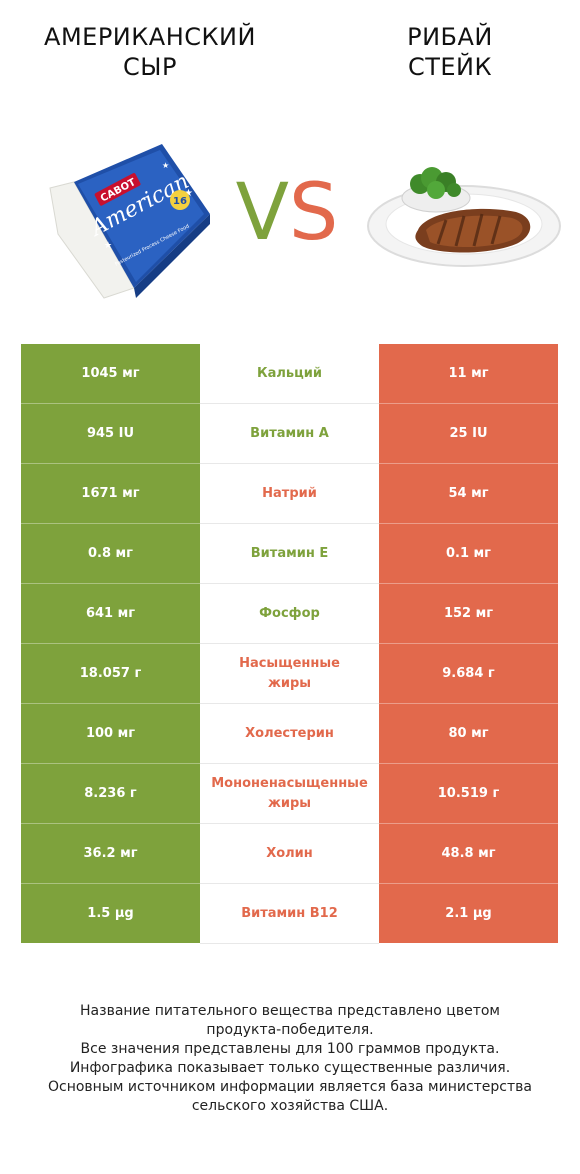  I want to click on nutrient-name-line1: Мононенасыщенные, so click(289, 783).